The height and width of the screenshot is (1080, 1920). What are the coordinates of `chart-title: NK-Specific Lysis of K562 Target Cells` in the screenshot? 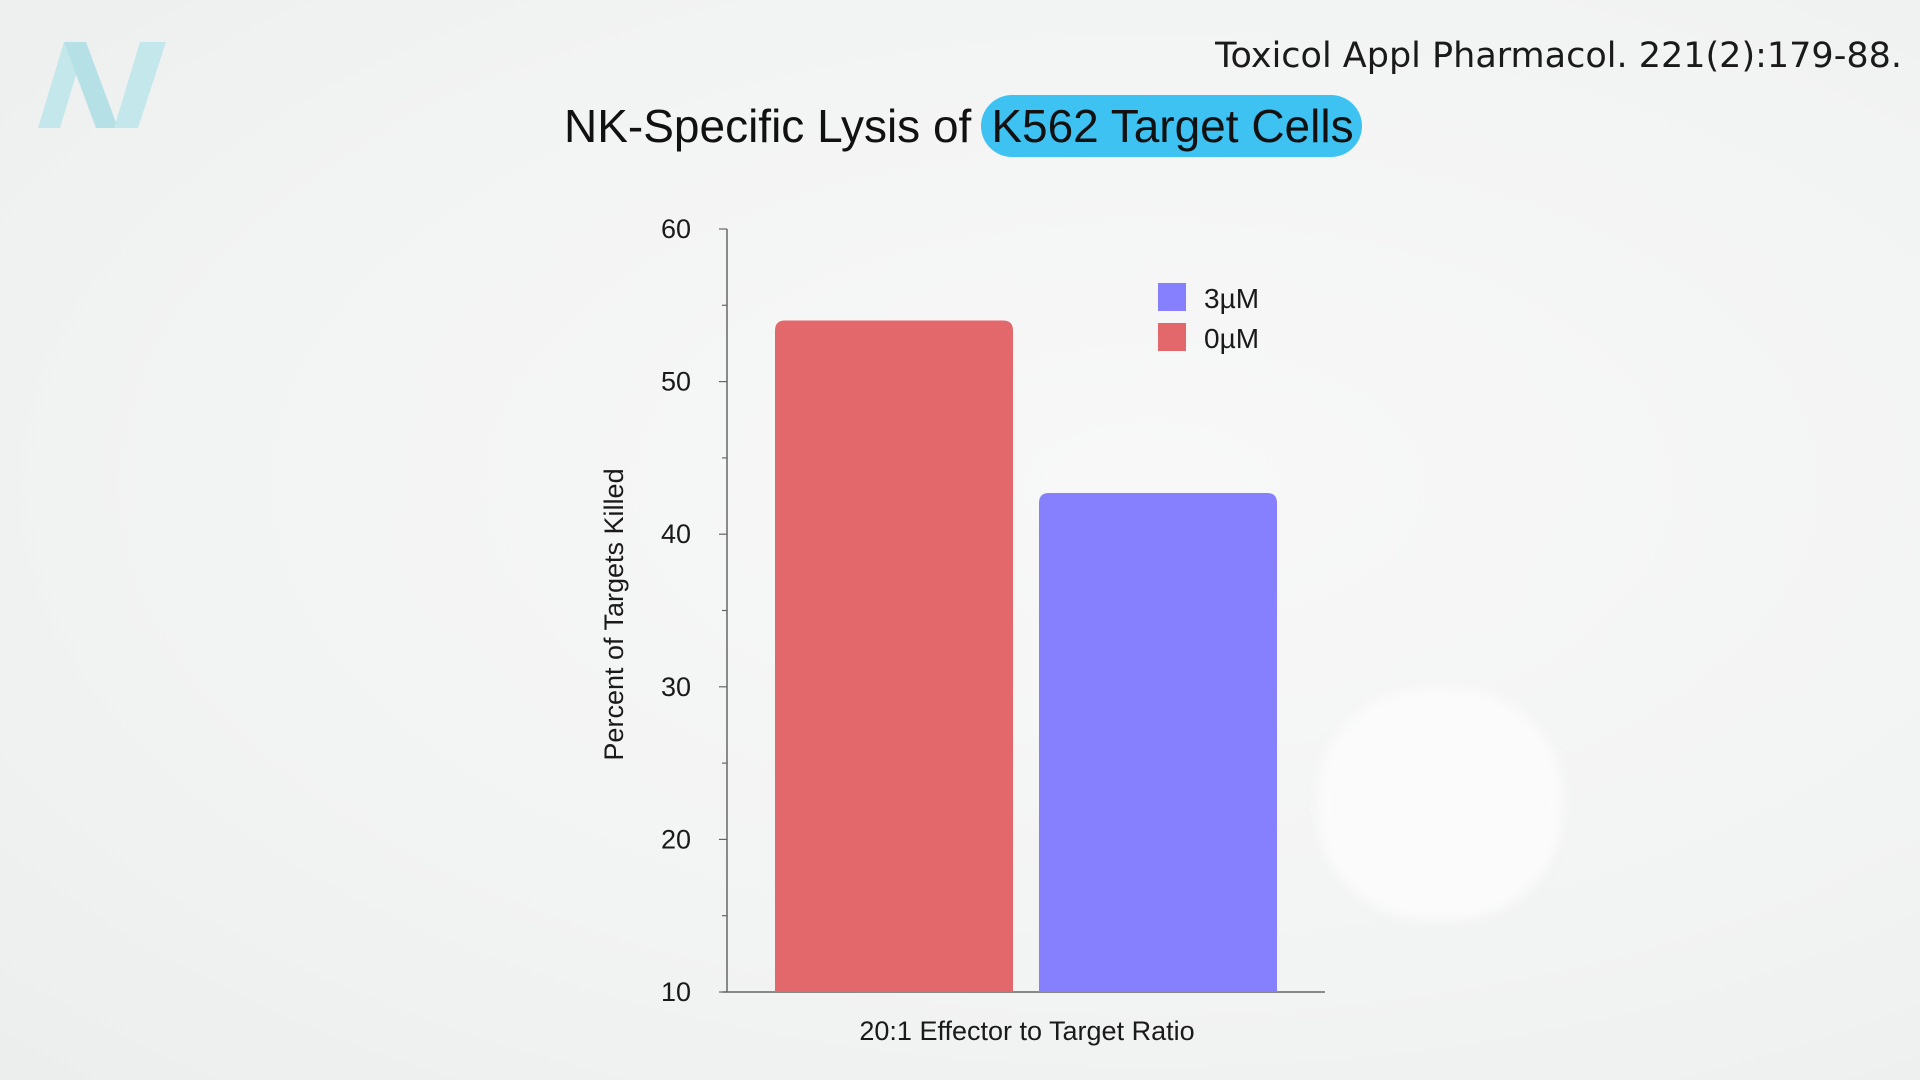 It's located at (963, 126).